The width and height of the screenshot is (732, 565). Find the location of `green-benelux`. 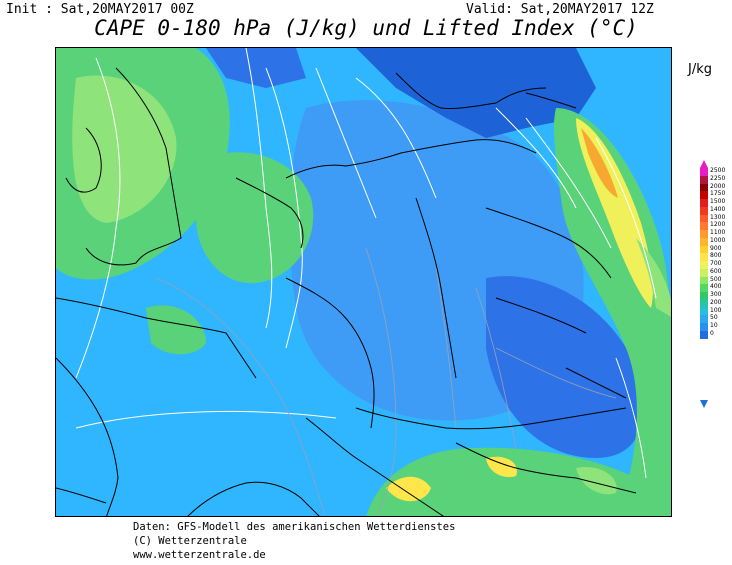

green-benelux is located at coordinates (255, 218).